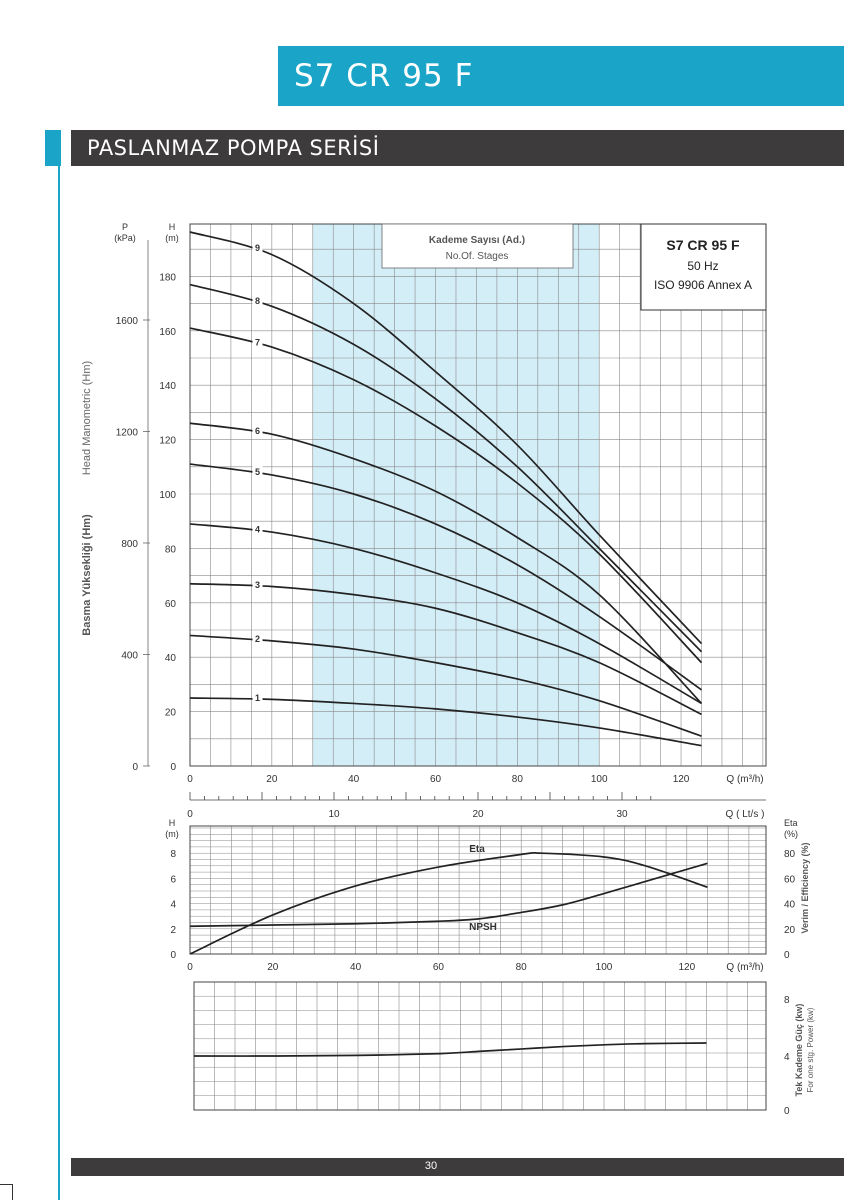 The width and height of the screenshot is (844, 1200). I want to click on stage-label-9: 9, so click(257, 248).